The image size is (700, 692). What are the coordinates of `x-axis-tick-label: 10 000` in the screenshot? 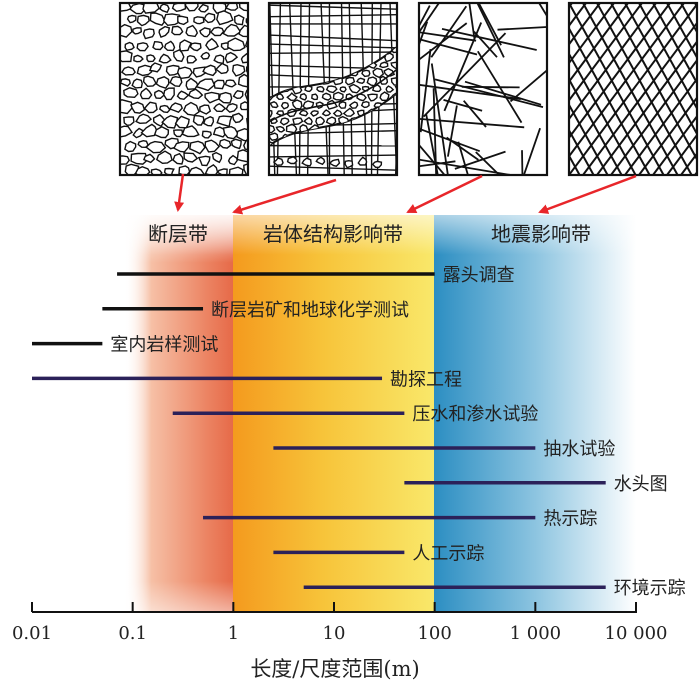 It's located at (636, 633).